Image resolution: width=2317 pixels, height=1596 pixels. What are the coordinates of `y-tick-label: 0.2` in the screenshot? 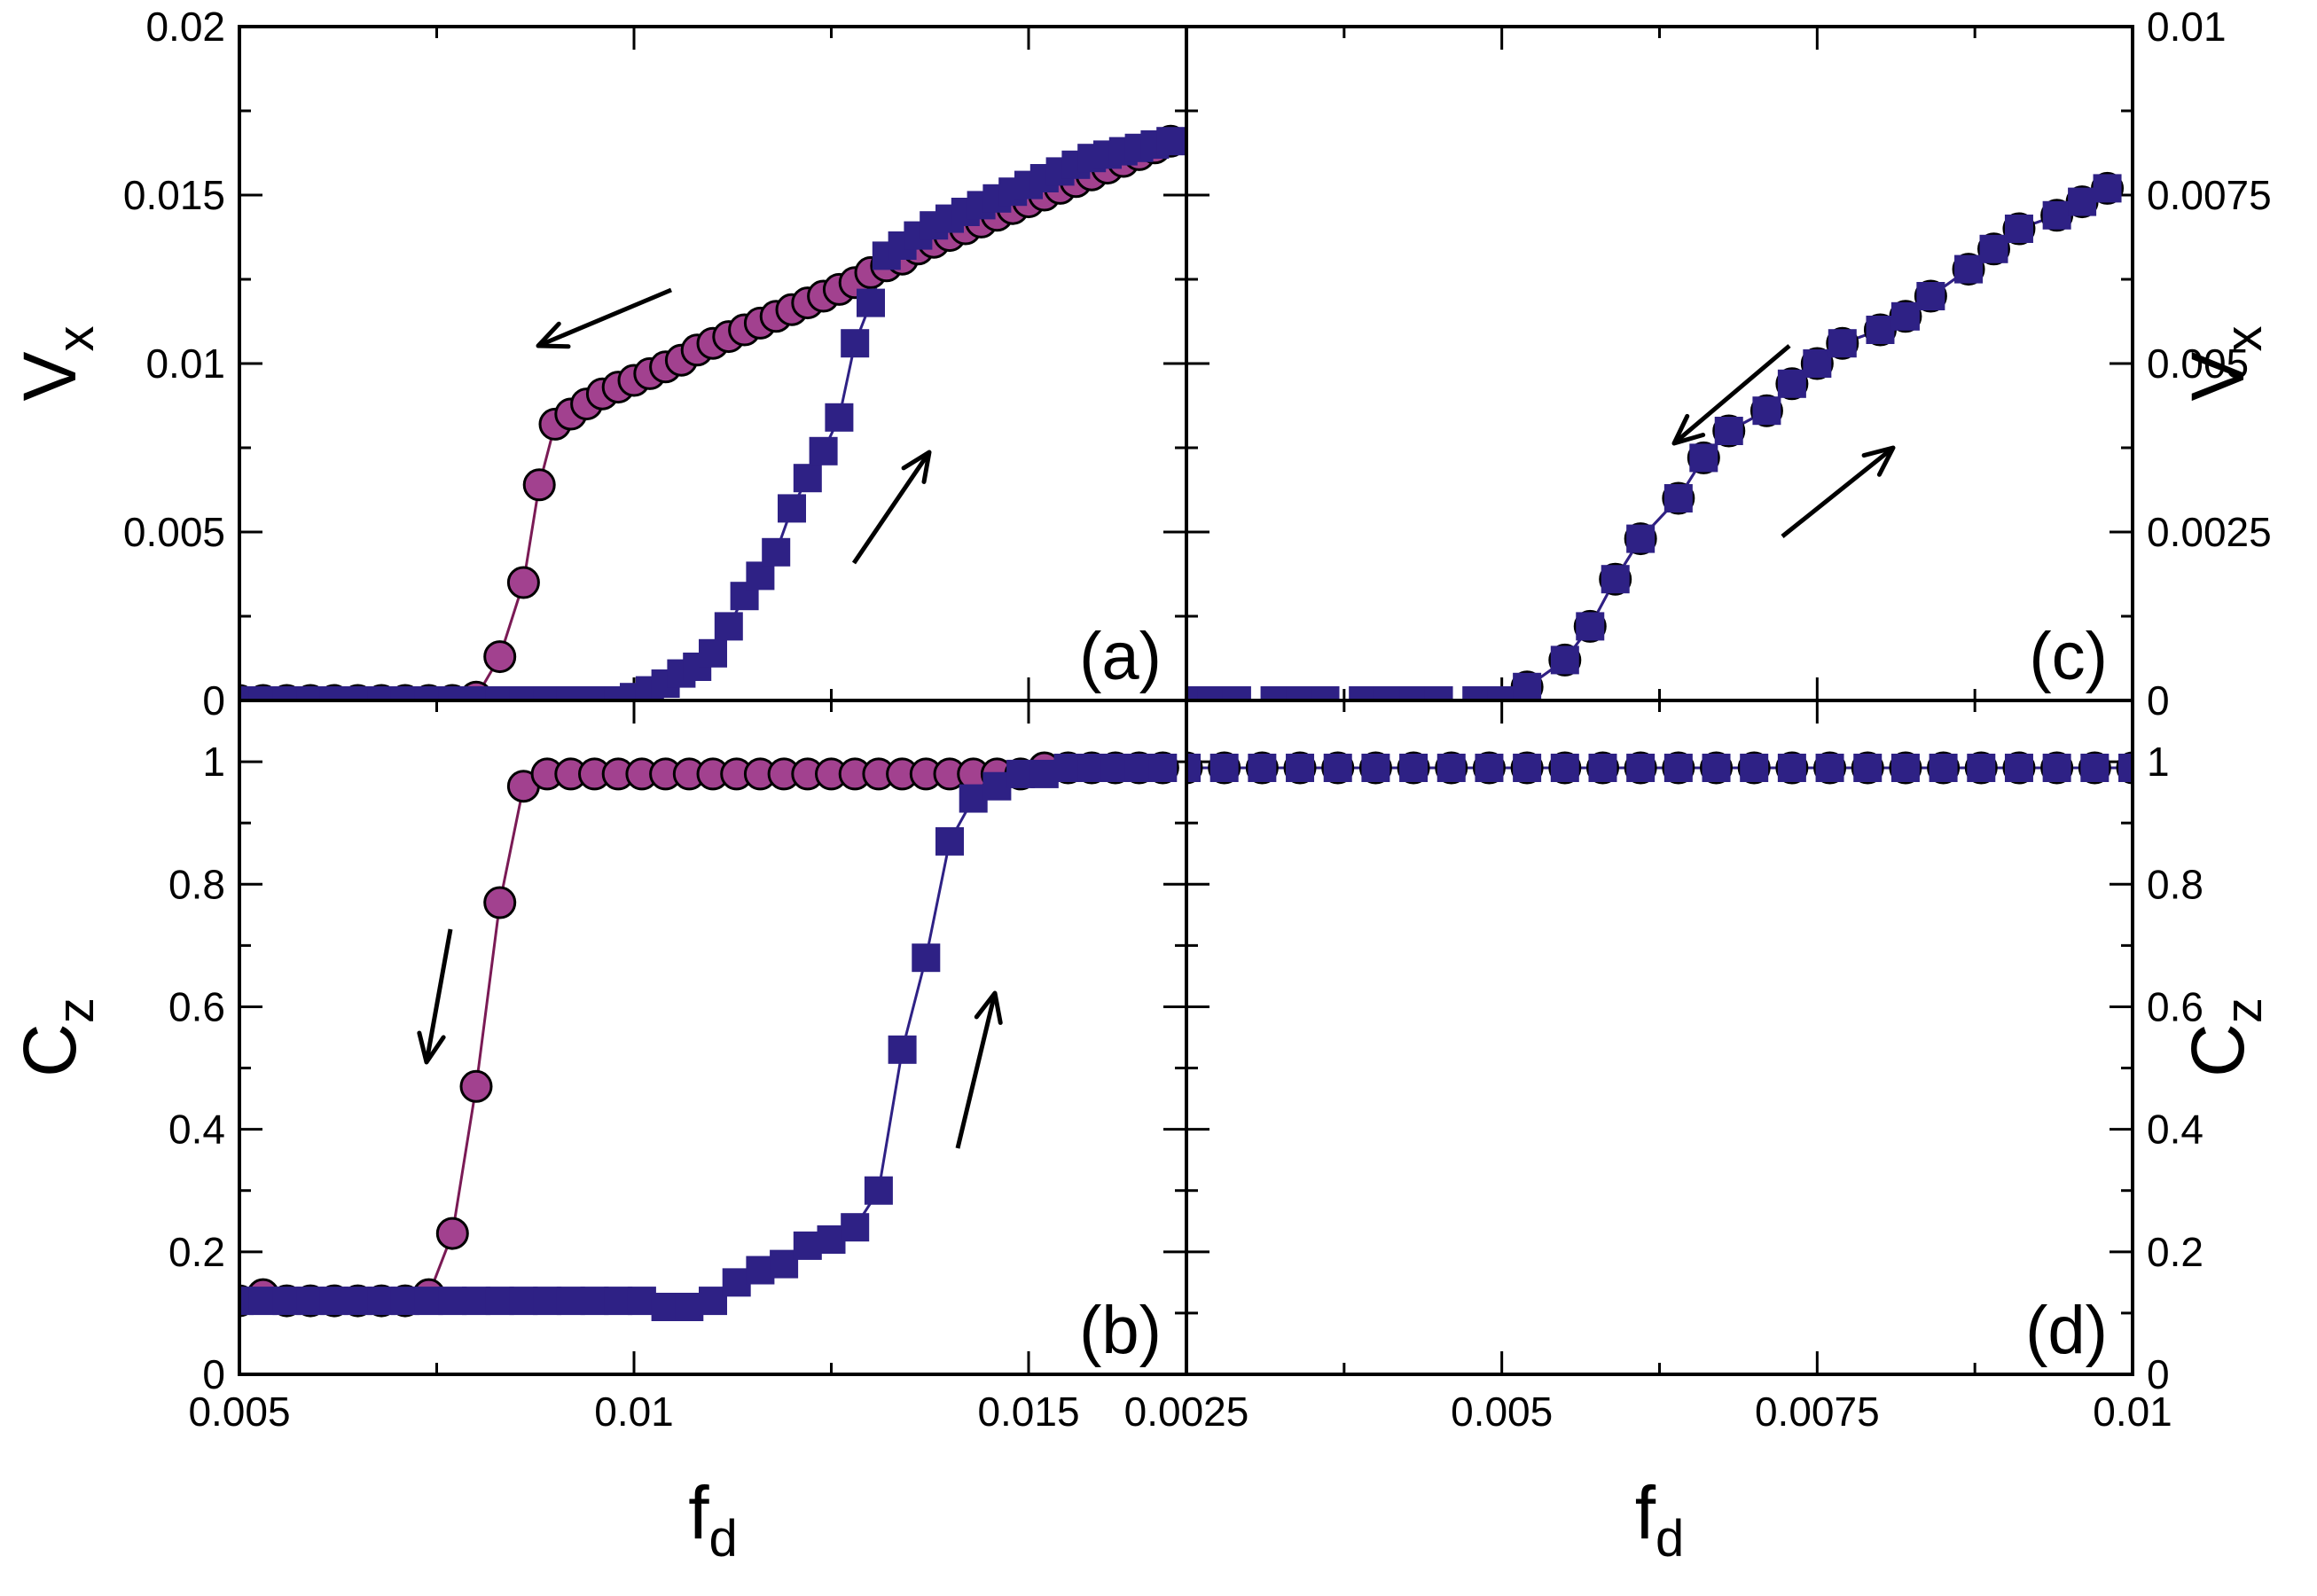 It's located at (196, 1252).